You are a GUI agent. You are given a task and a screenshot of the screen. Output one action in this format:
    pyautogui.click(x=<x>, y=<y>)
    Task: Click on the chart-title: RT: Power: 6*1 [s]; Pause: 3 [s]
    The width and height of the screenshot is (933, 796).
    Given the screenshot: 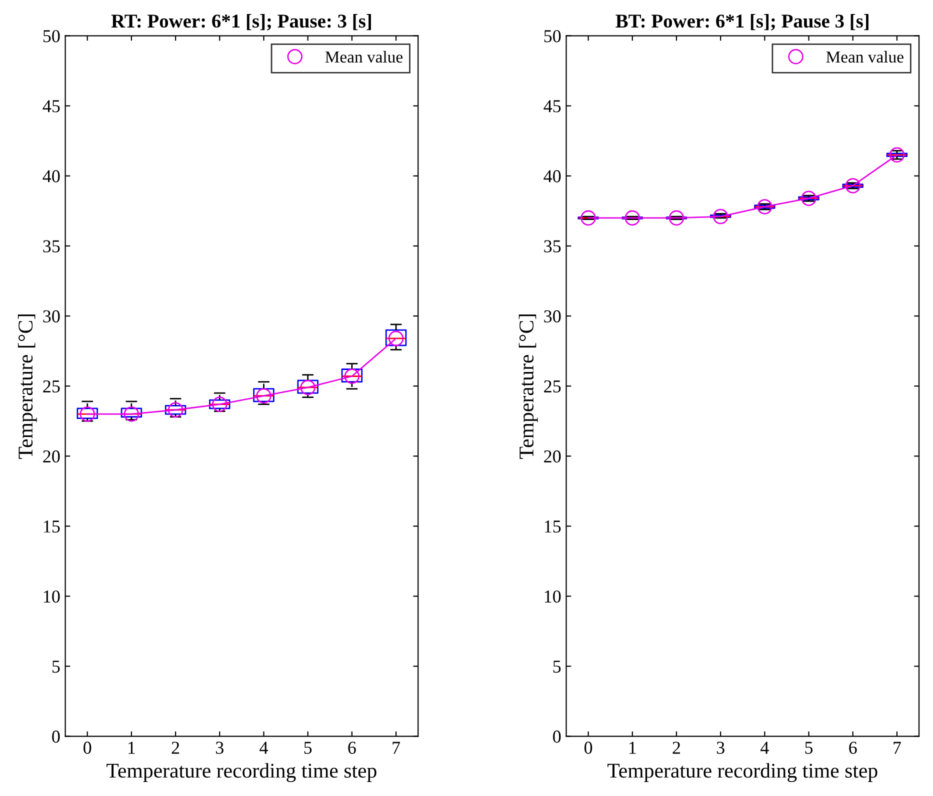 What is the action you would take?
    pyautogui.click(x=241, y=22)
    